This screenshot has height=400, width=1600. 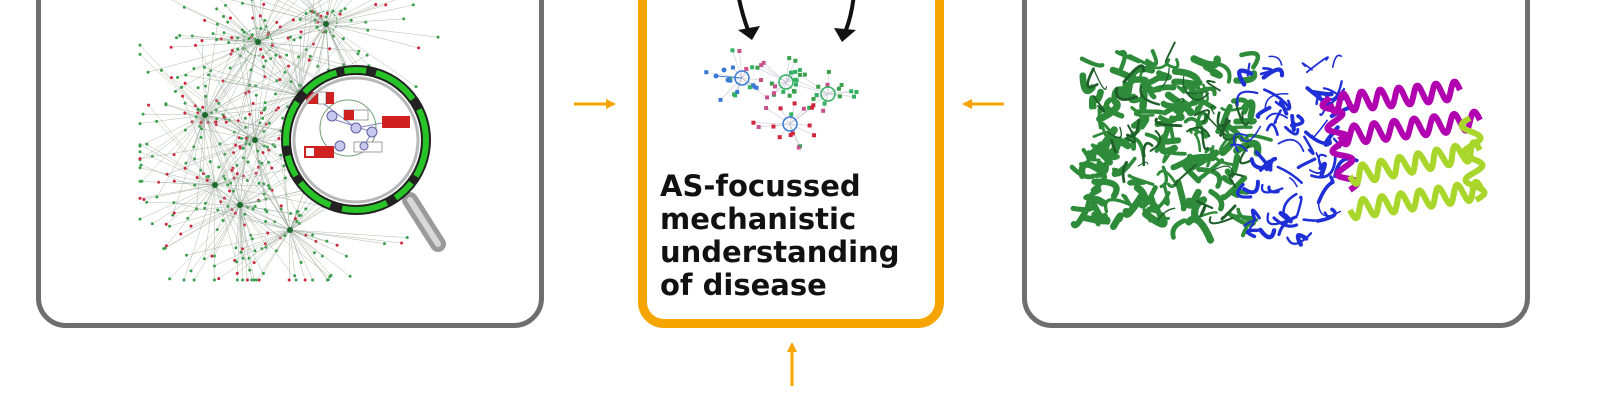 I want to click on caption-line-3: understanding, so click(x=780, y=252).